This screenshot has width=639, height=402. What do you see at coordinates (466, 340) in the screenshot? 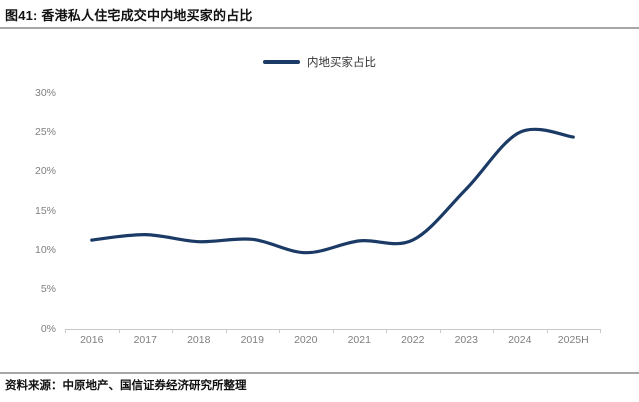
I see `x-axis-tick-label: 2023` at bounding box center [466, 340].